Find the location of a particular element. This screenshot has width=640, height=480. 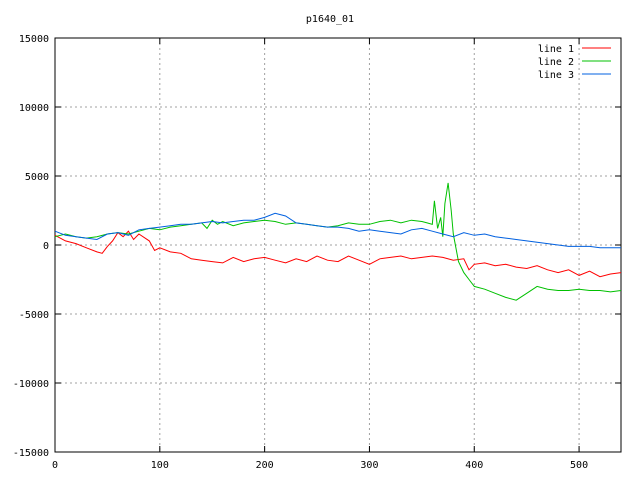

x-tick-label: 300 is located at coordinates (369, 465).